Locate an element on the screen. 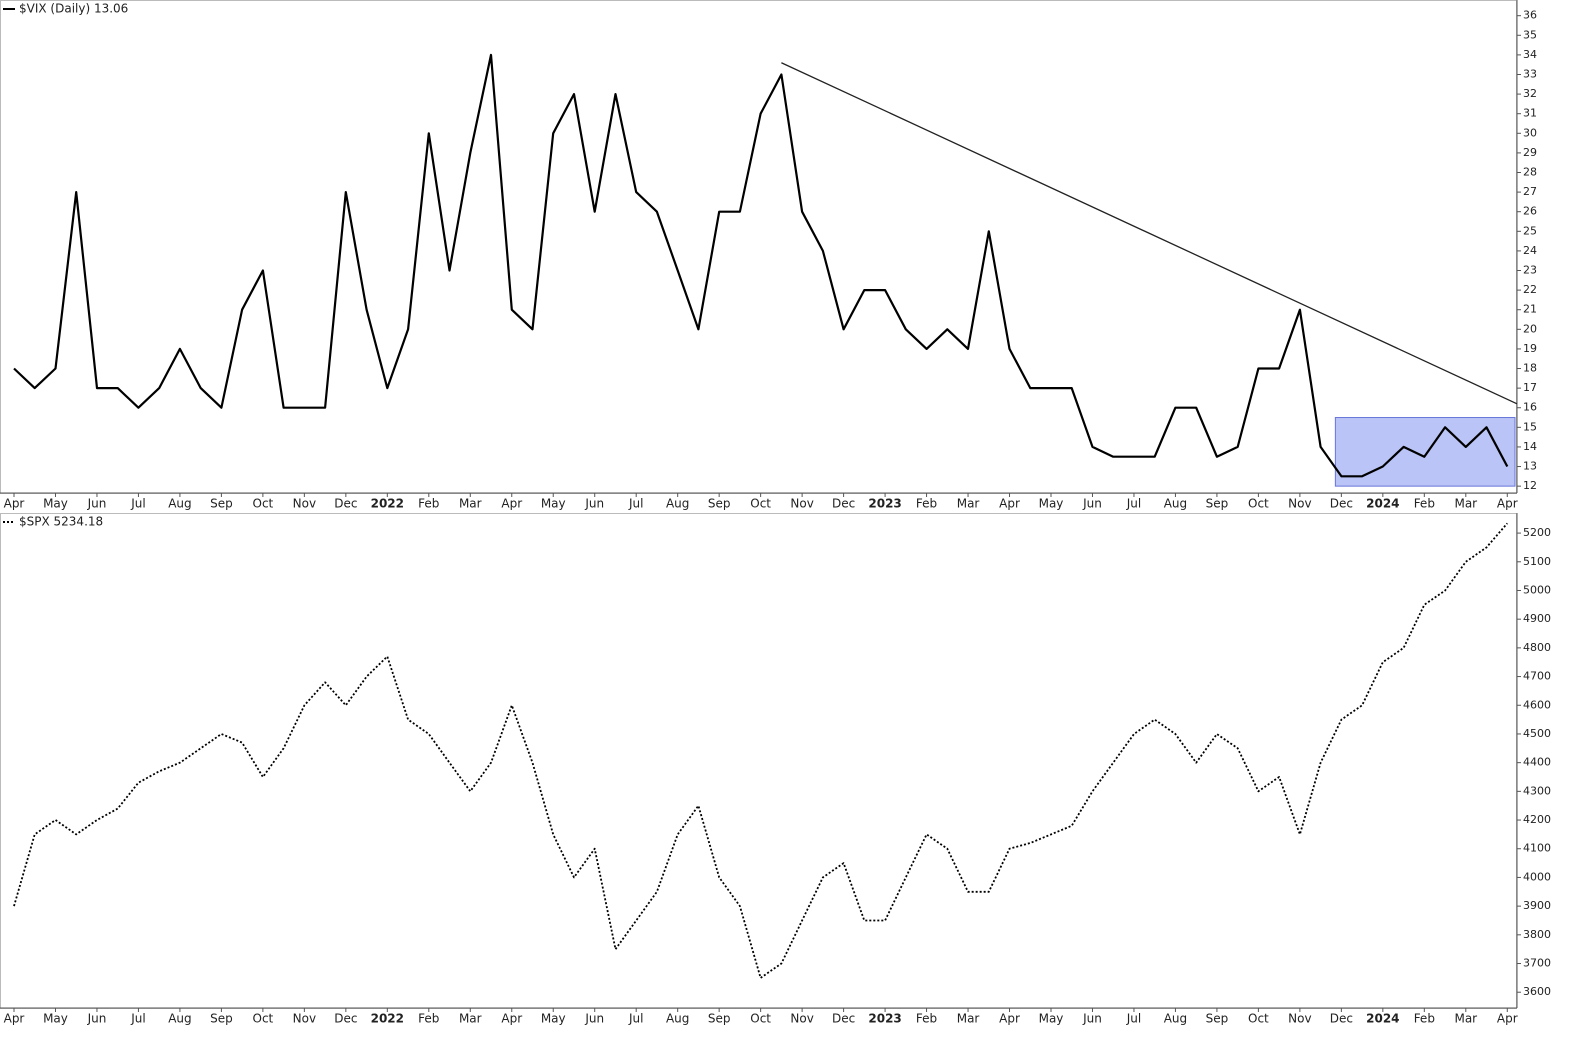 Image resolution: width=1585 pixels, height=1043 pixels. y-tick-label: 3800 is located at coordinates (1537, 934).